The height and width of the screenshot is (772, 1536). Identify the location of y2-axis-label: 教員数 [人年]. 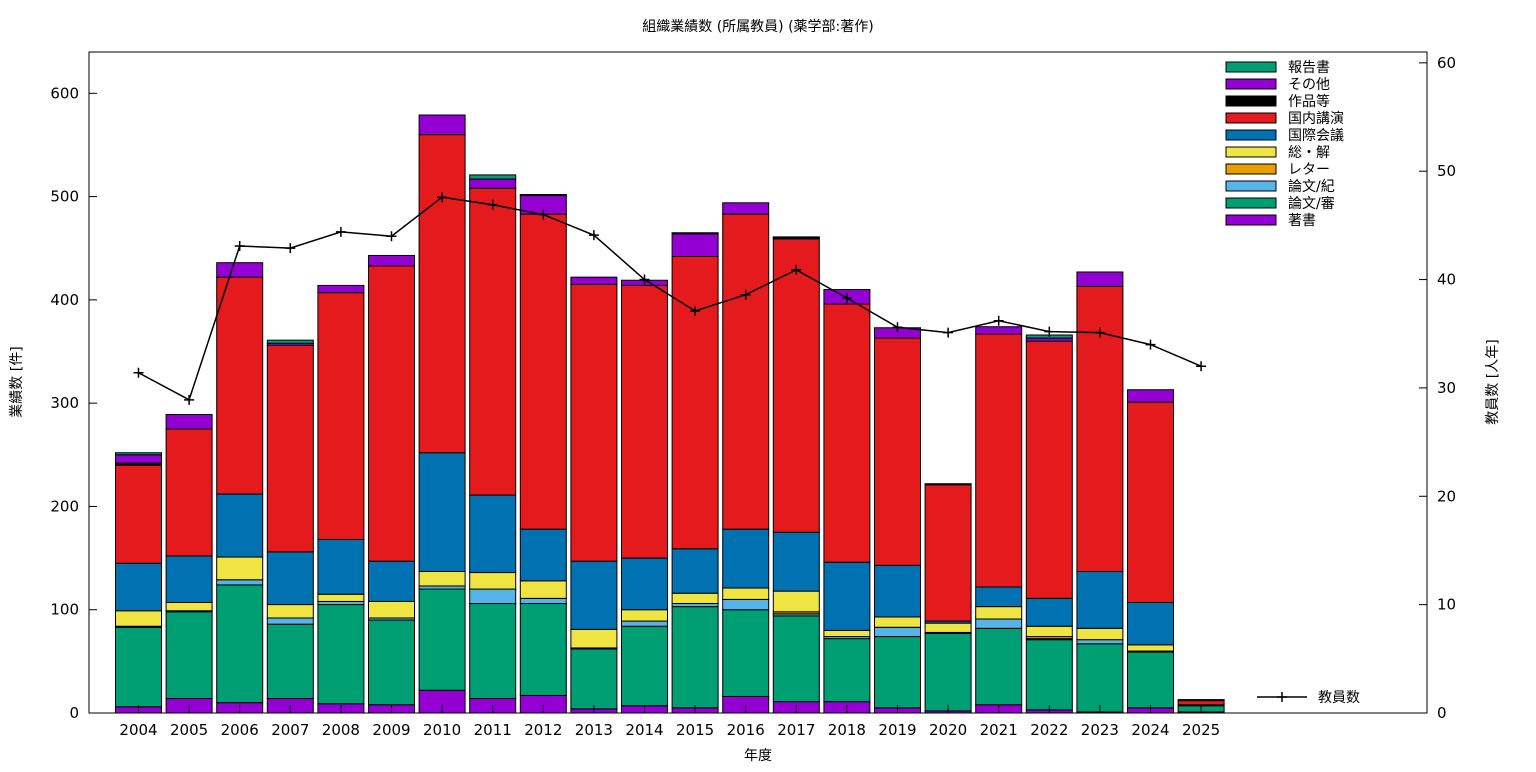
(1493, 381).